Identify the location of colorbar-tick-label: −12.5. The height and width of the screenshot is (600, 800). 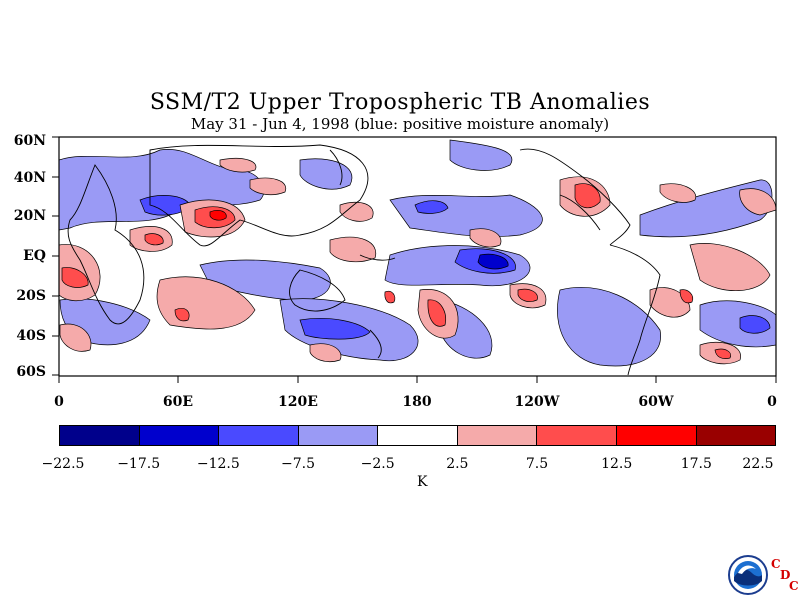
(218, 464).